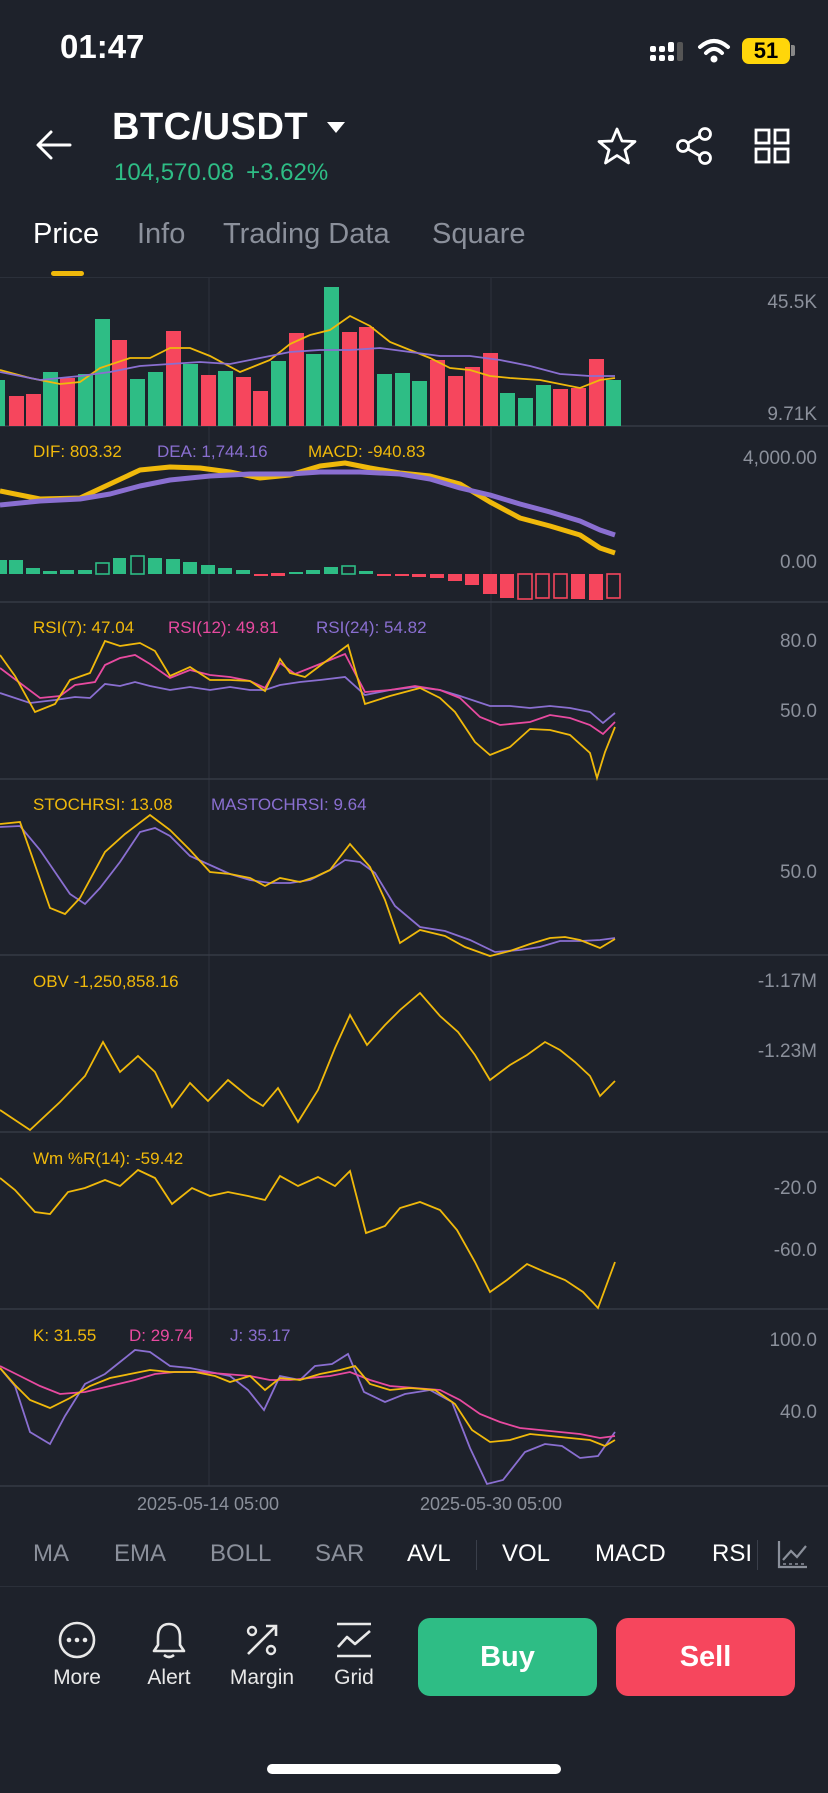 The height and width of the screenshot is (1793, 828). What do you see at coordinates (223, 627) in the screenshot?
I see `rsi12-label: RSI(12): 49.81` at bounding box center [223, 627].